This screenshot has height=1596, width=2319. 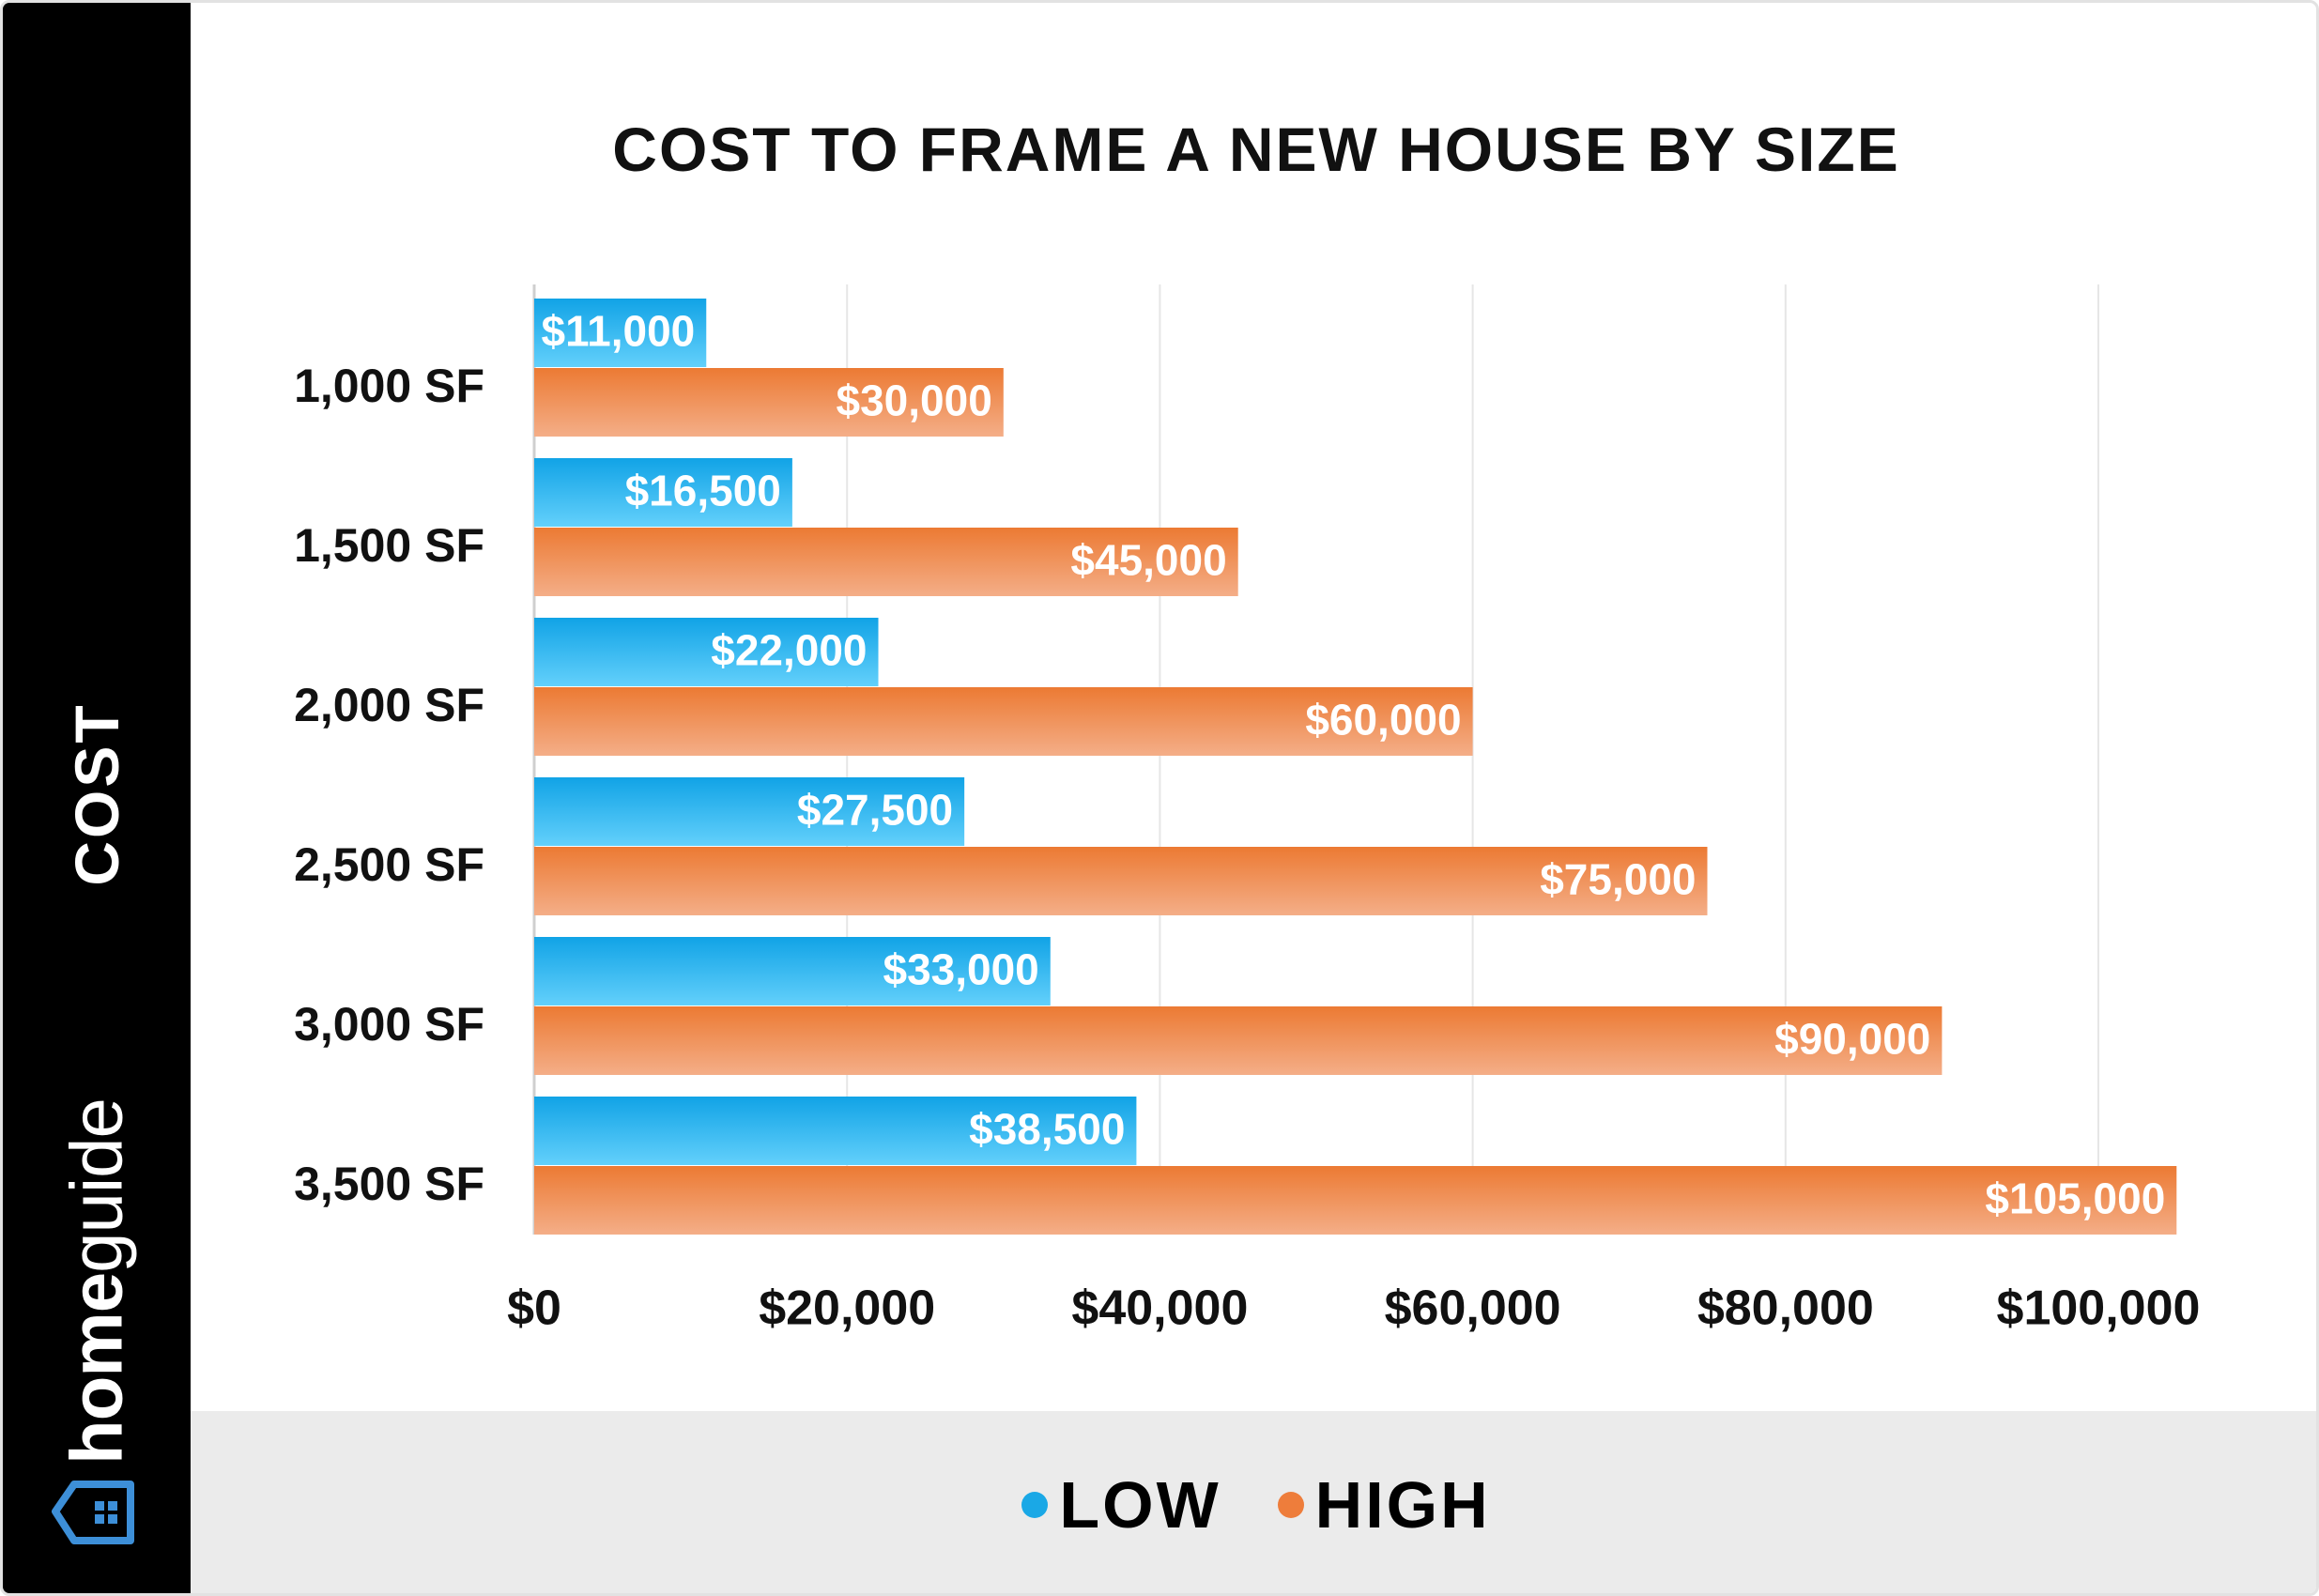 What do you see at coordinates (534, 1309) in the screenshot?
I see `x-tick-label: $0` at bounding box center [534, 1309].